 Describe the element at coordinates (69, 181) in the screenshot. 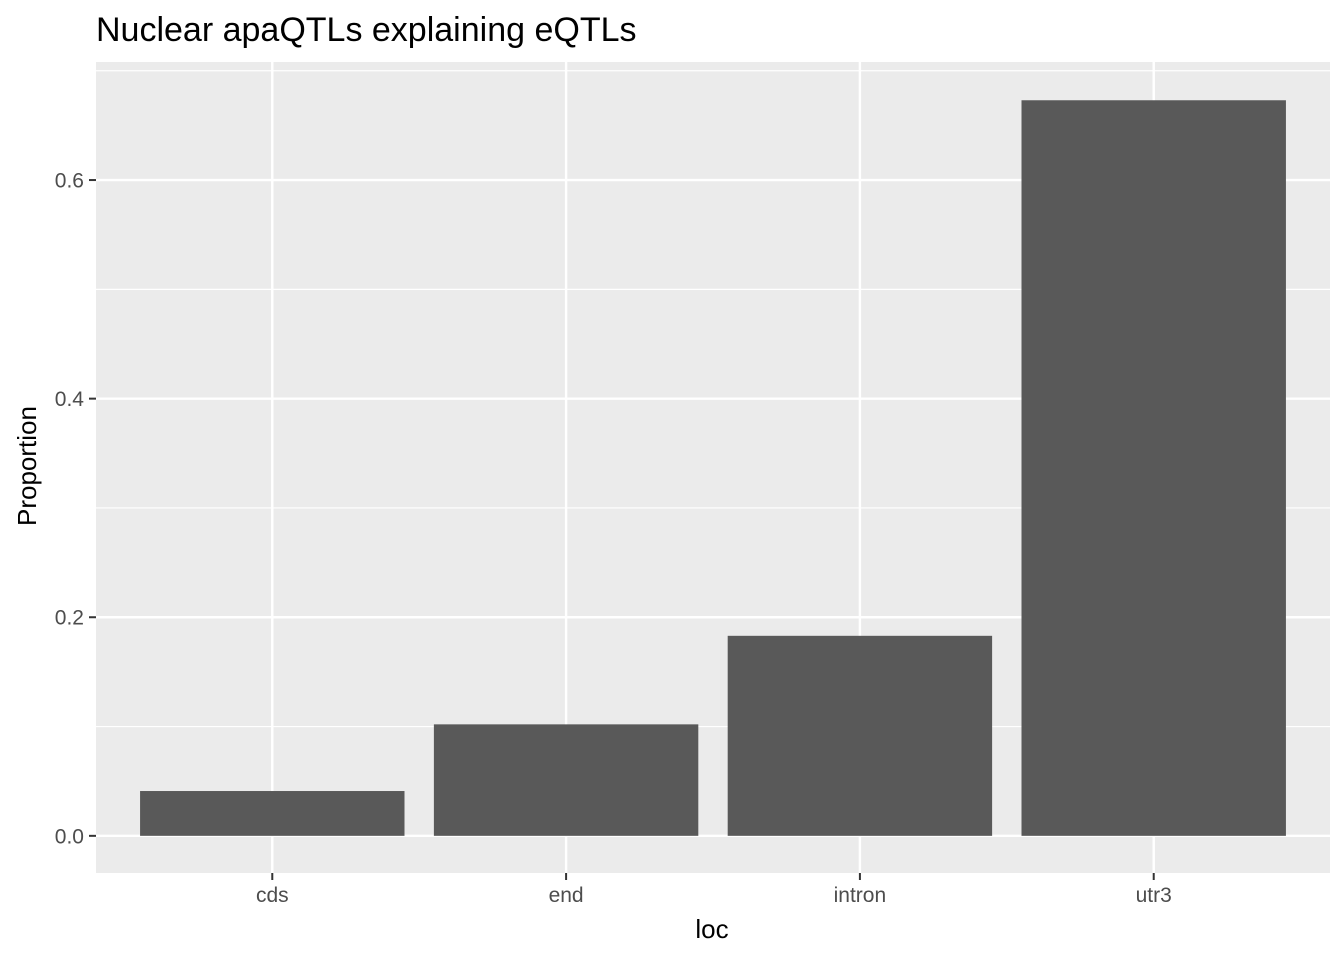

I see `y-tick-label: 0.6` at that location.